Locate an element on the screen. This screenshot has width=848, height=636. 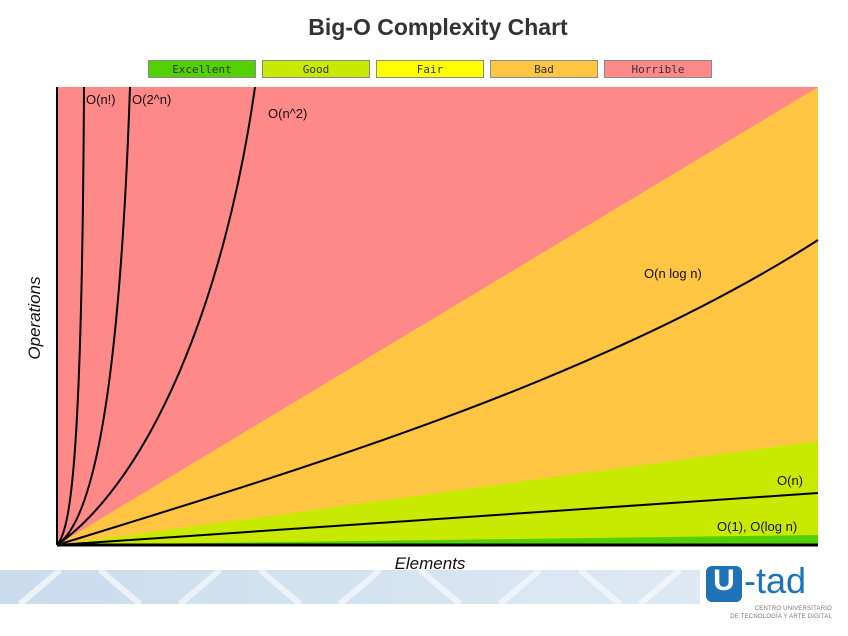
logo-wordmark: -tad is located at coordinates (775, 580).